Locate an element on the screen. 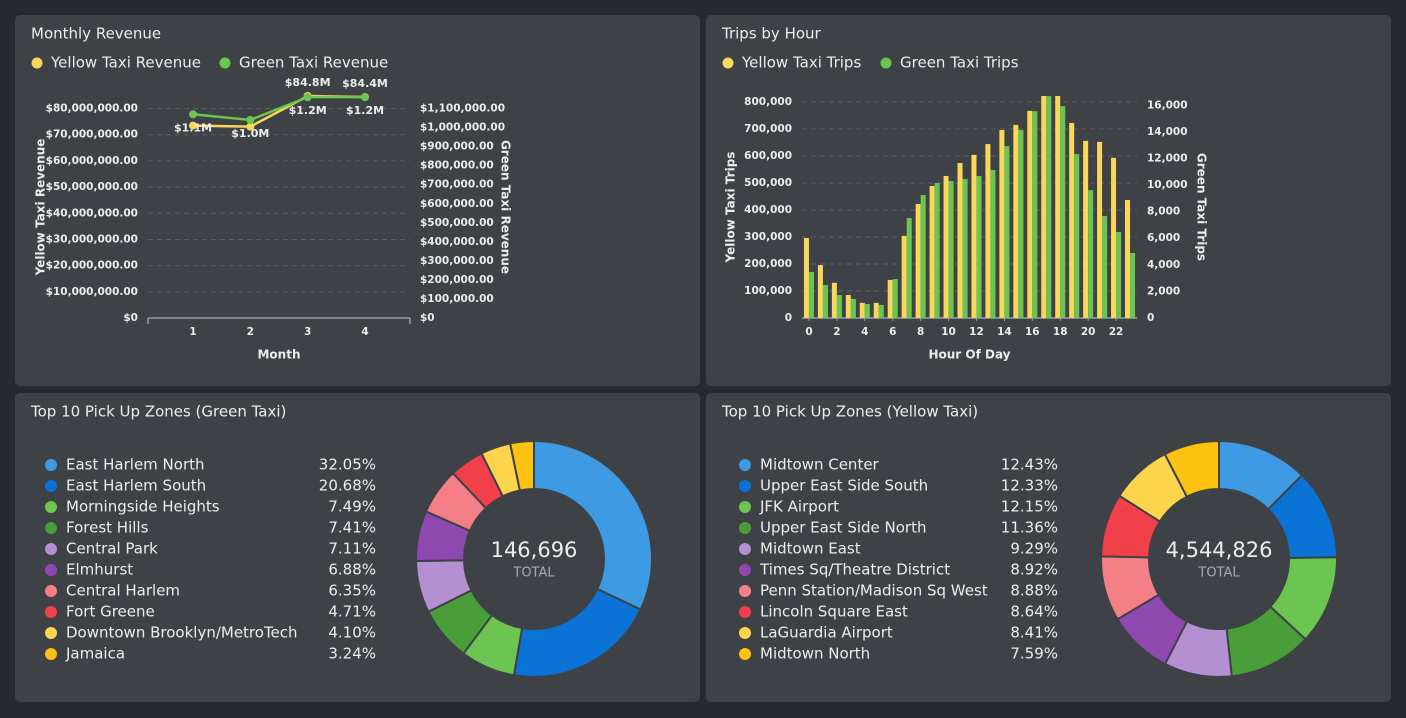  y2-tick-label: $400,000.00 is located at coordinates (457, 242).